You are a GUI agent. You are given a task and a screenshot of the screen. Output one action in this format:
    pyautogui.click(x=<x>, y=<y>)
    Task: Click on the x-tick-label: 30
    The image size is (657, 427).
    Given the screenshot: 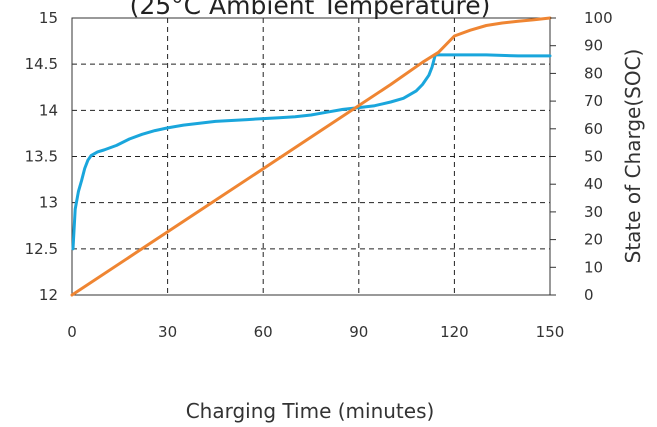 What is the action you would take?
    pyautogui.click(x=167, y=332)
    